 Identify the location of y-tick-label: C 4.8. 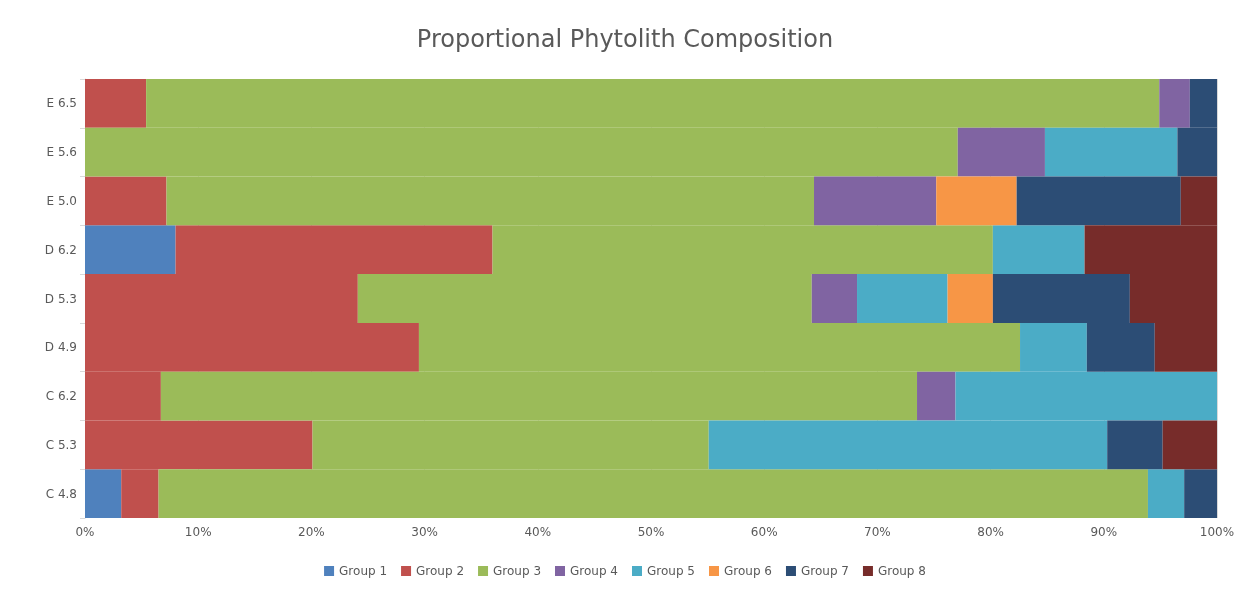
(61, 493).